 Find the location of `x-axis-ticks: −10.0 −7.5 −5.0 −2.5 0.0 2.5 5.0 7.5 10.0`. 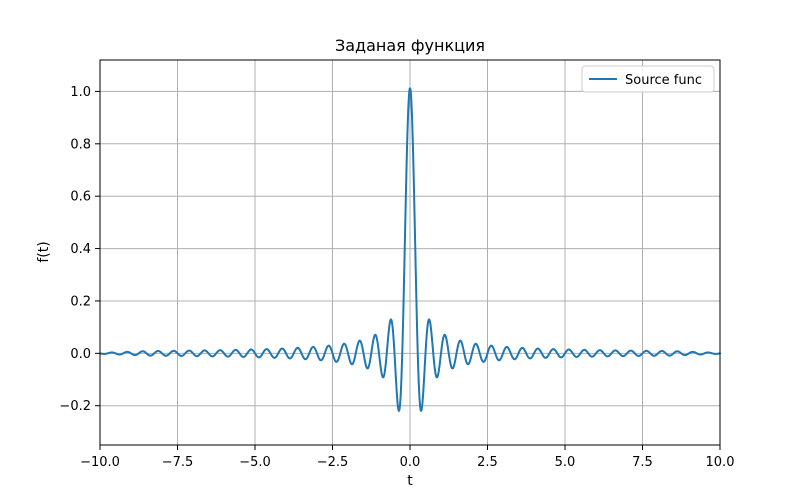

x-axis-ticks: −10.0 −7.5 −5.0 −2.5 0.0 2.5 5.0 7.5 10.0 is located at coordinates (407, 457).